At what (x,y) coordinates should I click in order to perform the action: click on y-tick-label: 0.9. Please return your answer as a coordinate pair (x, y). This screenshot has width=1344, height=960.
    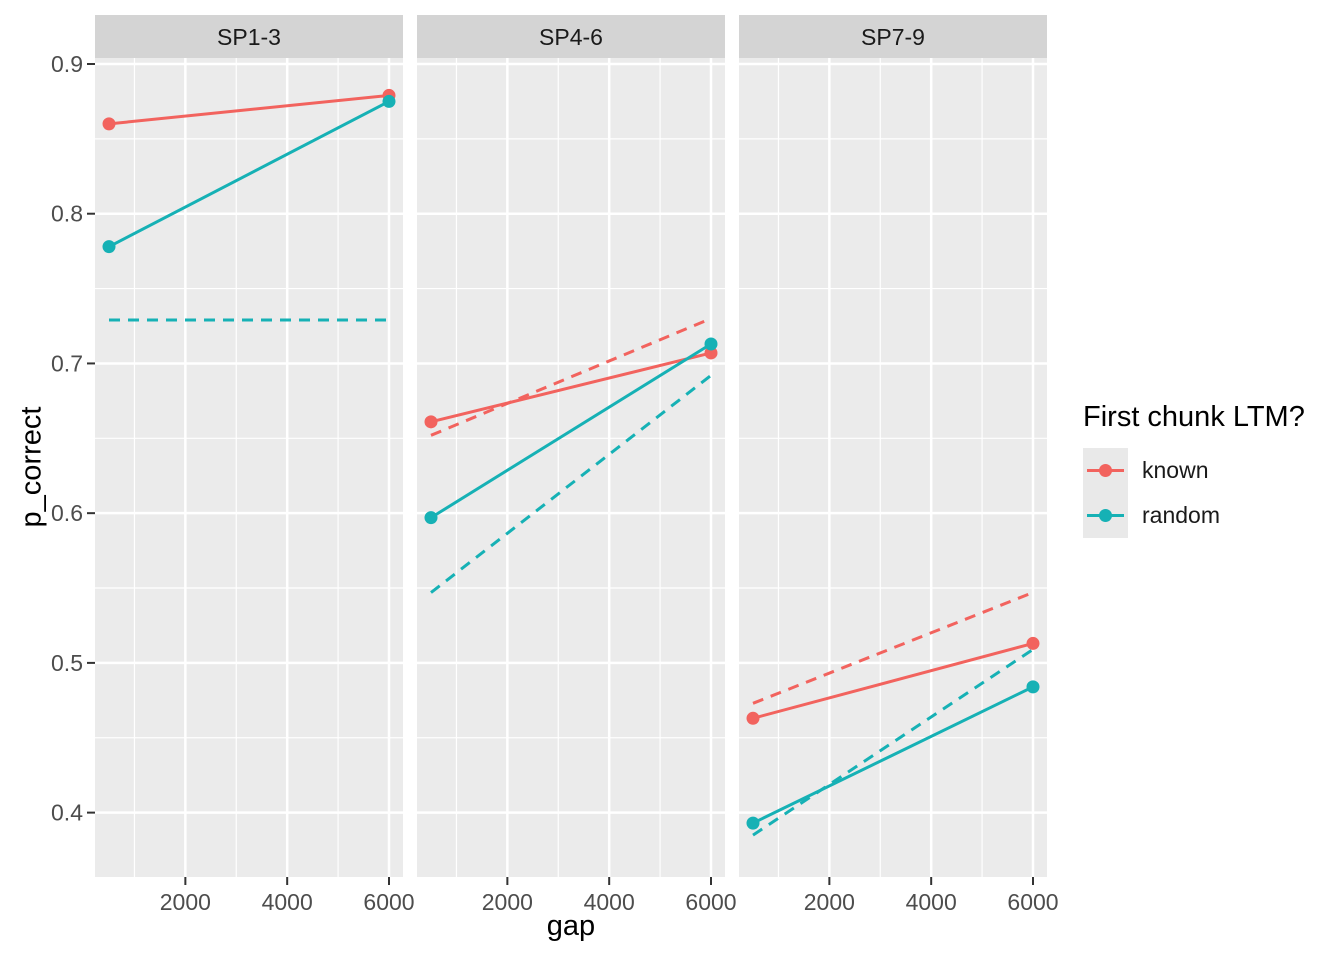
    Looking at the image, I should click on (67, 64).